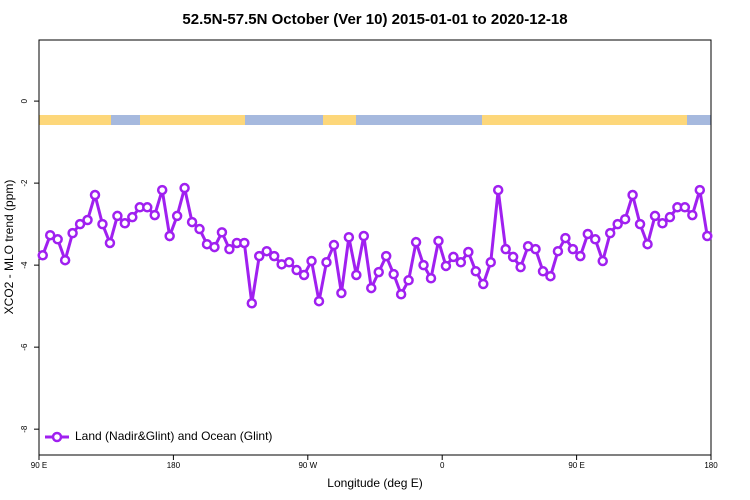 The image size is (750, 500). I want to click on y-tick-label: 0, so click(24, 100).